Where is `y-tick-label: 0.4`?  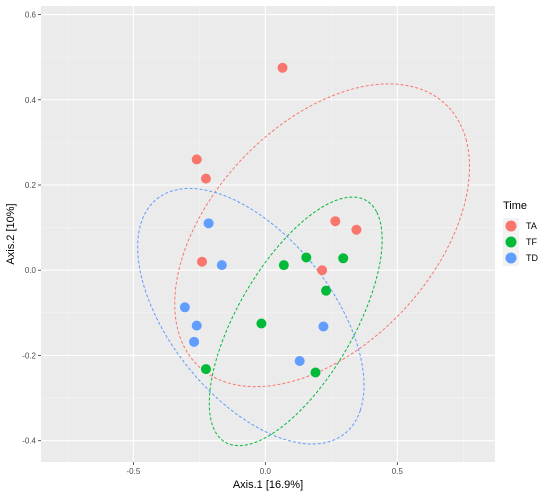
y-tick-label: 0.4 is located at coordinates (31, 100).